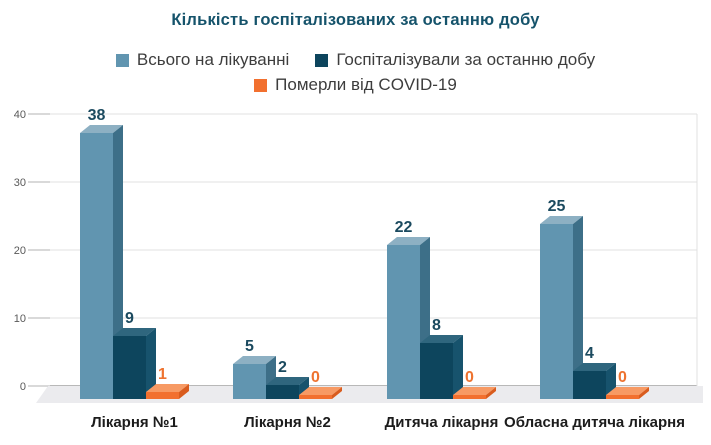 The image size is (711, 445). What do you see at coordinates (20, 183) in the screenshot?
I see `y-tick-label: 30` at bounding box center [20, 183].